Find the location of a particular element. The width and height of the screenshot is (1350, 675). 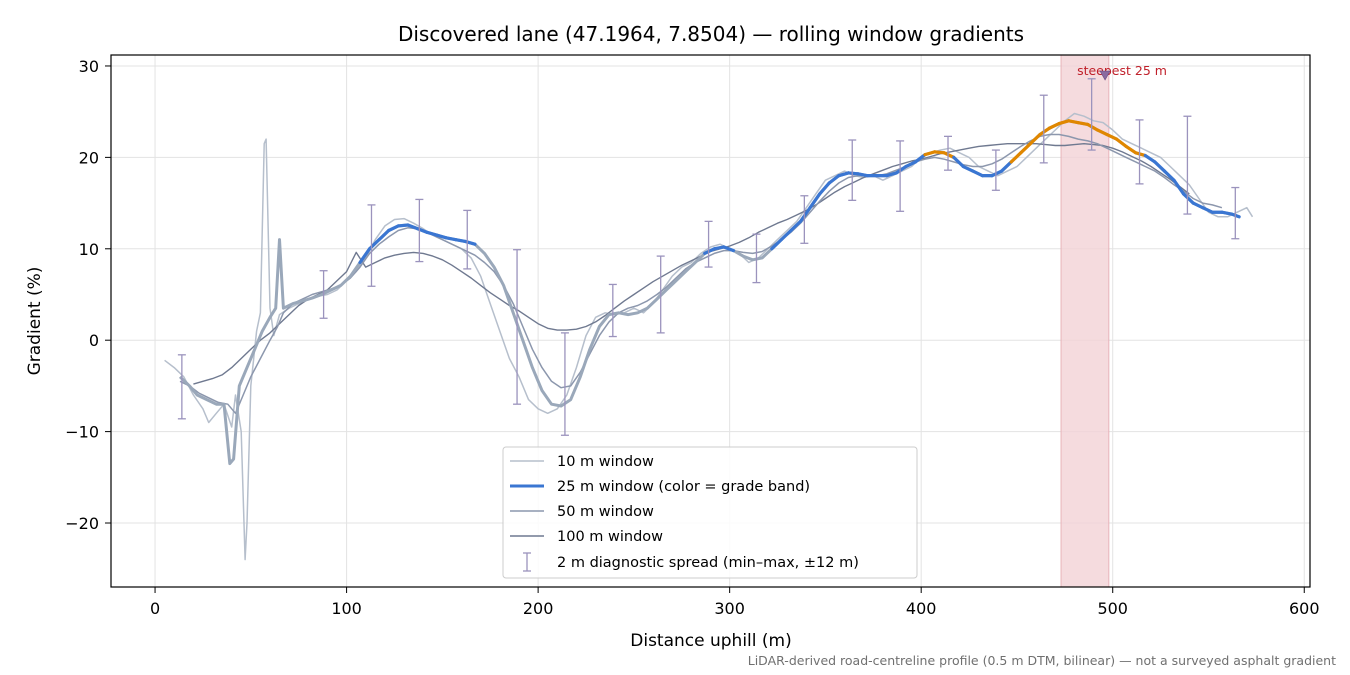

x-tick-label: 500 is located at coordinates (1112, 608).